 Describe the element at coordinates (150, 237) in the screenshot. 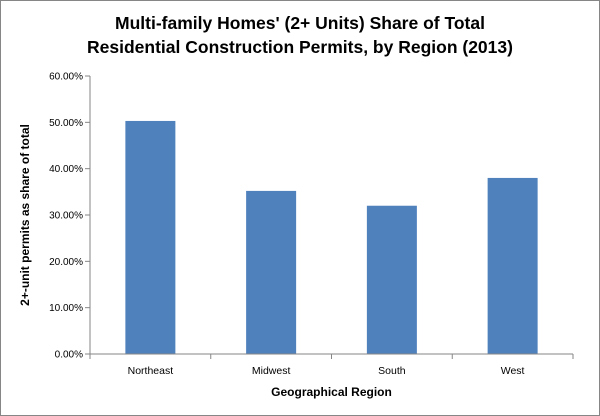

I see `bar-northeast` at that location.